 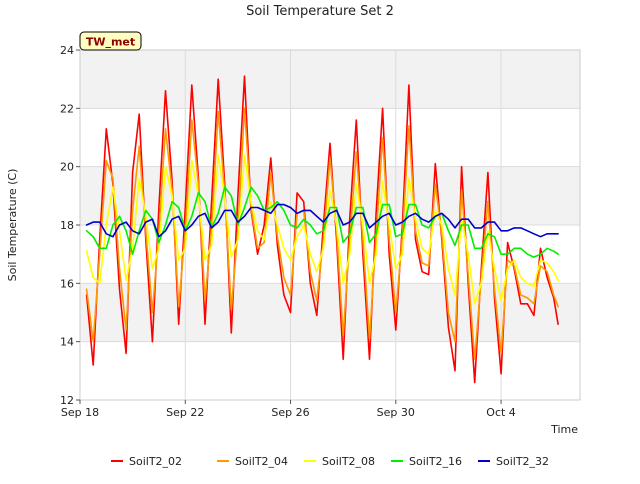 I want to click on legend-item-soilt2-16: SoilT2_16, so click(x=426, y=461).